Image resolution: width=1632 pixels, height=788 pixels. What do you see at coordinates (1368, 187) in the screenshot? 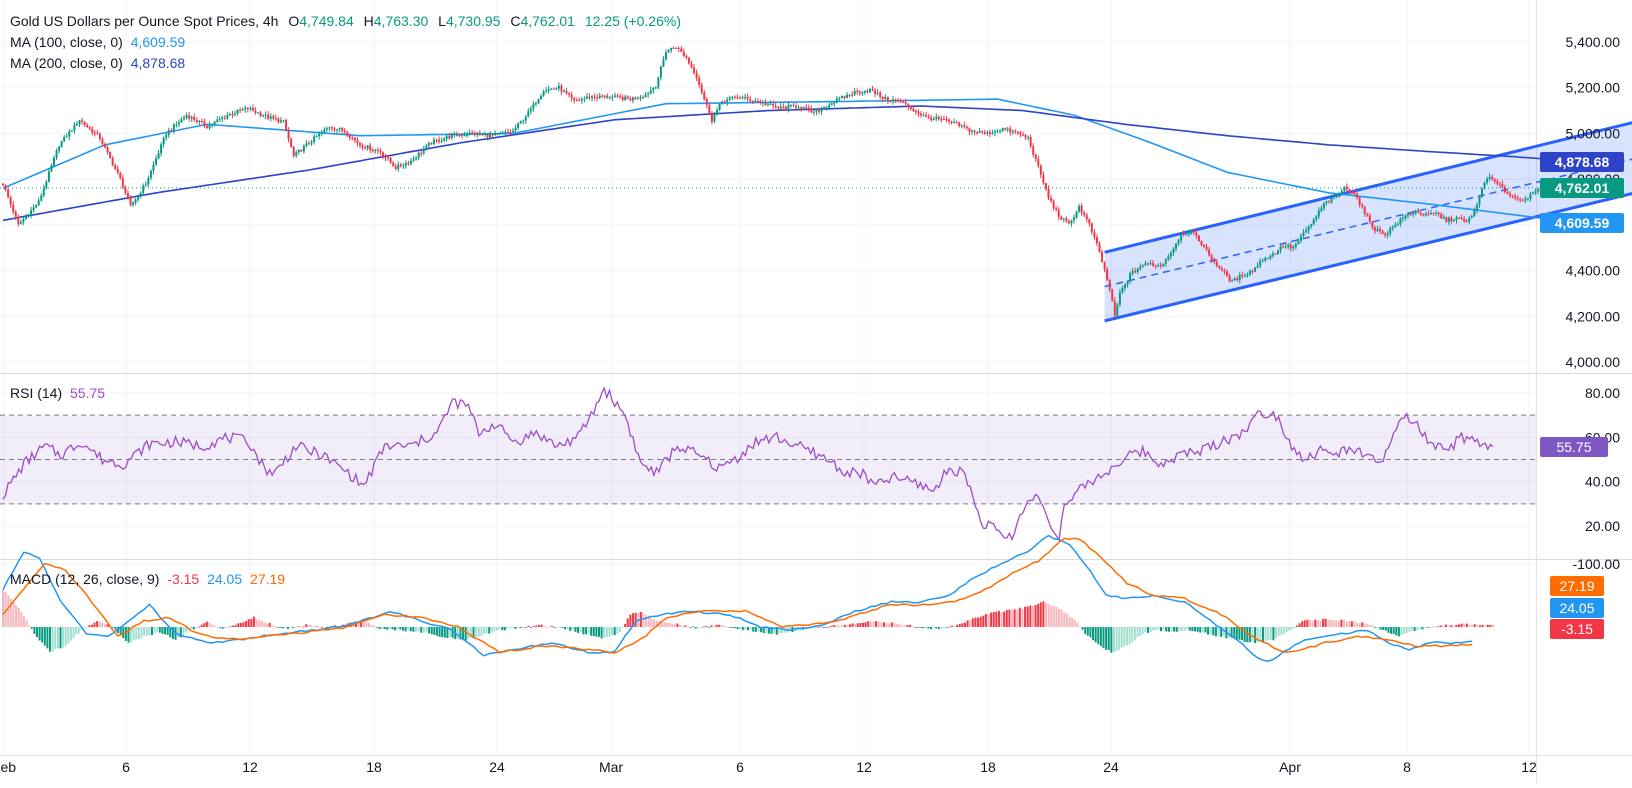
I see `channel-upper-line` at bounding box center [1368, 187].